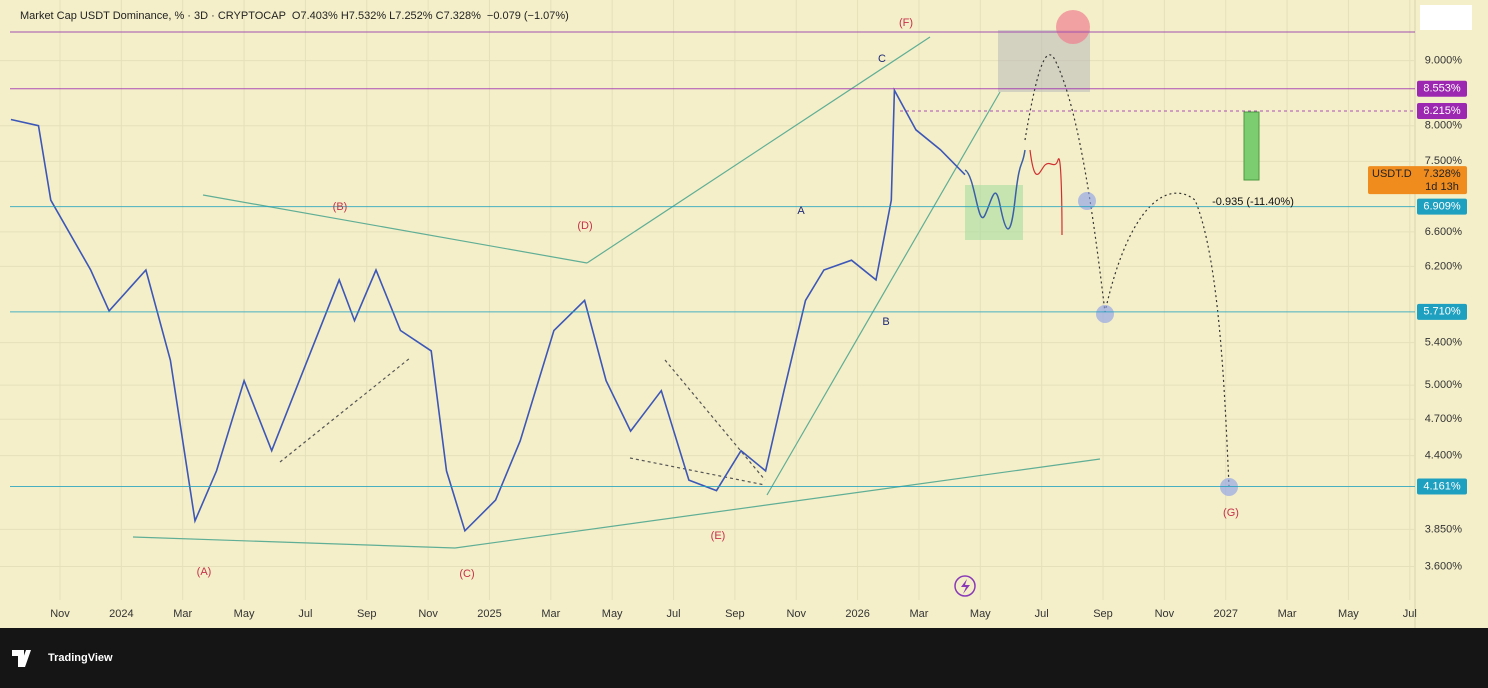 This screenshot has height=688, width=1488. What do you see at coordinates (1417, 180) in the screenshot?
I see `last-price-tag` at bounding box center [1417, 180].